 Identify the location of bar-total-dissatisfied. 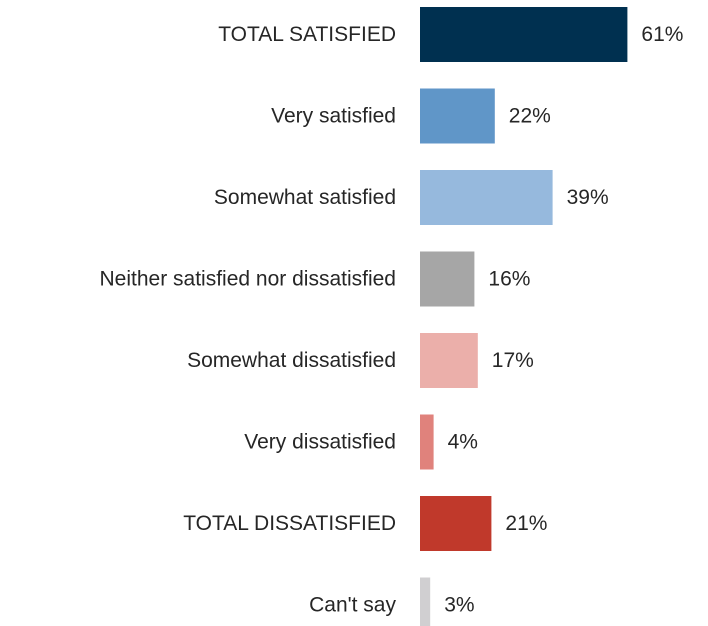
(456, 523).